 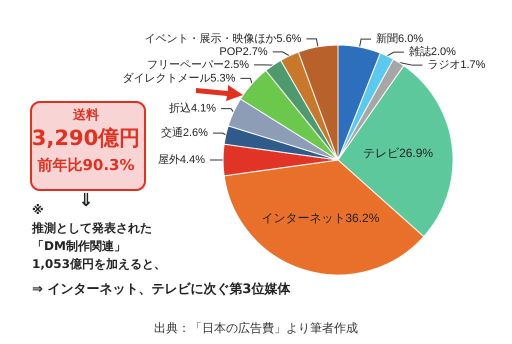 I want to click on slice-label: 屋外4.4%, so click(x=182, y=160).